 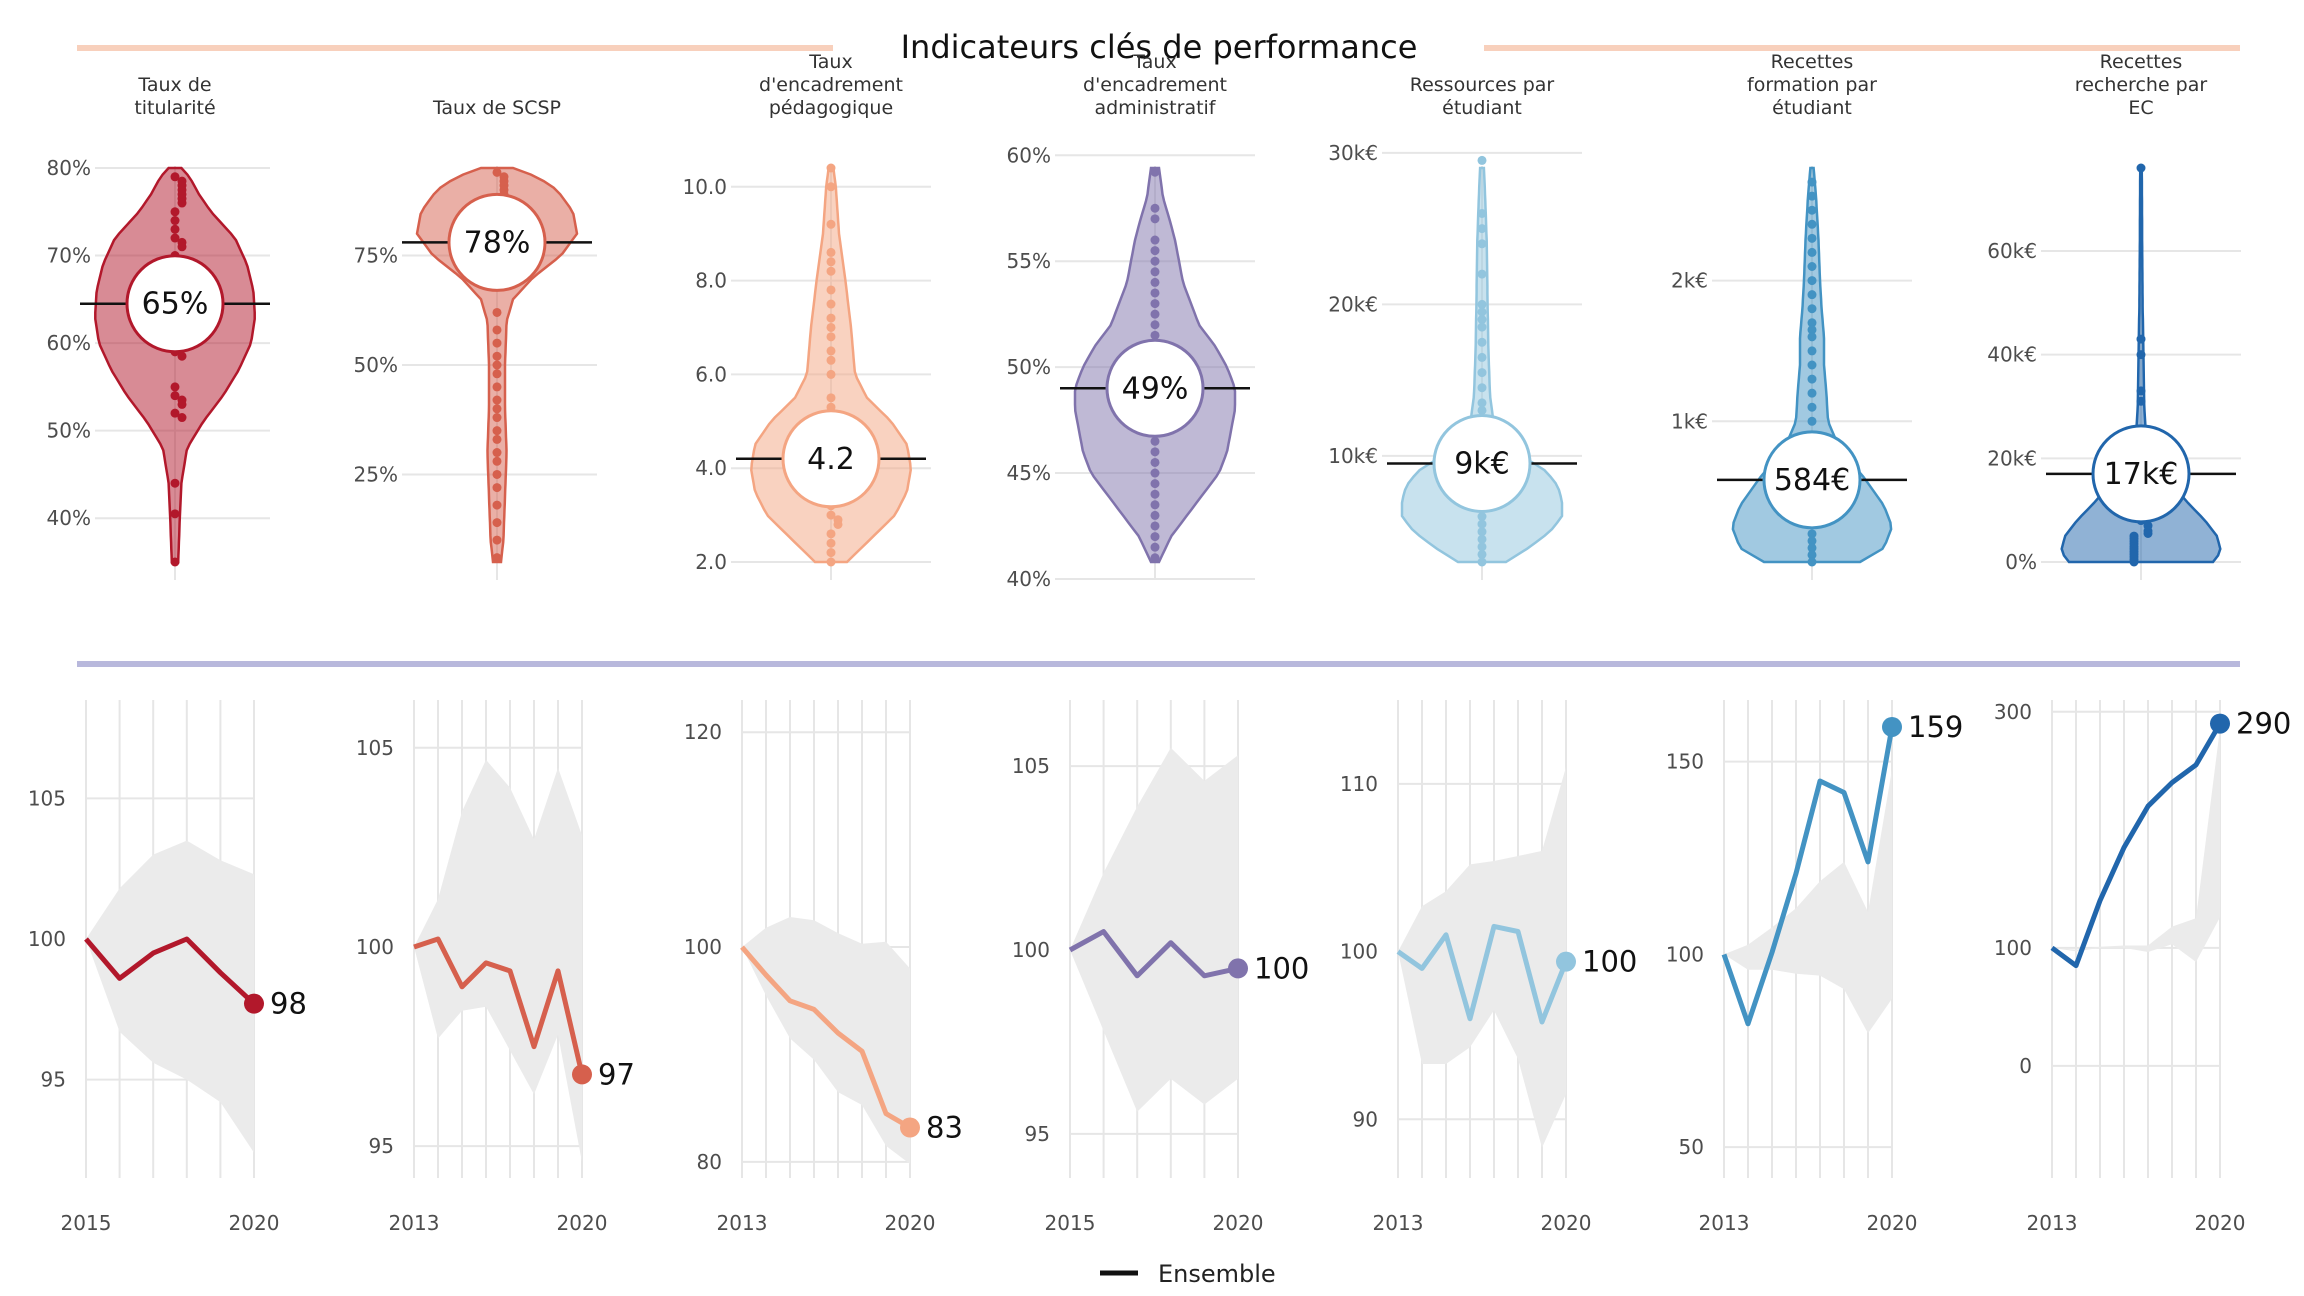 What do you see at coordinates (1812, 108) in the screenshot?
I see `subtitle-line: étudiant` at bounding box center [1812, 108].